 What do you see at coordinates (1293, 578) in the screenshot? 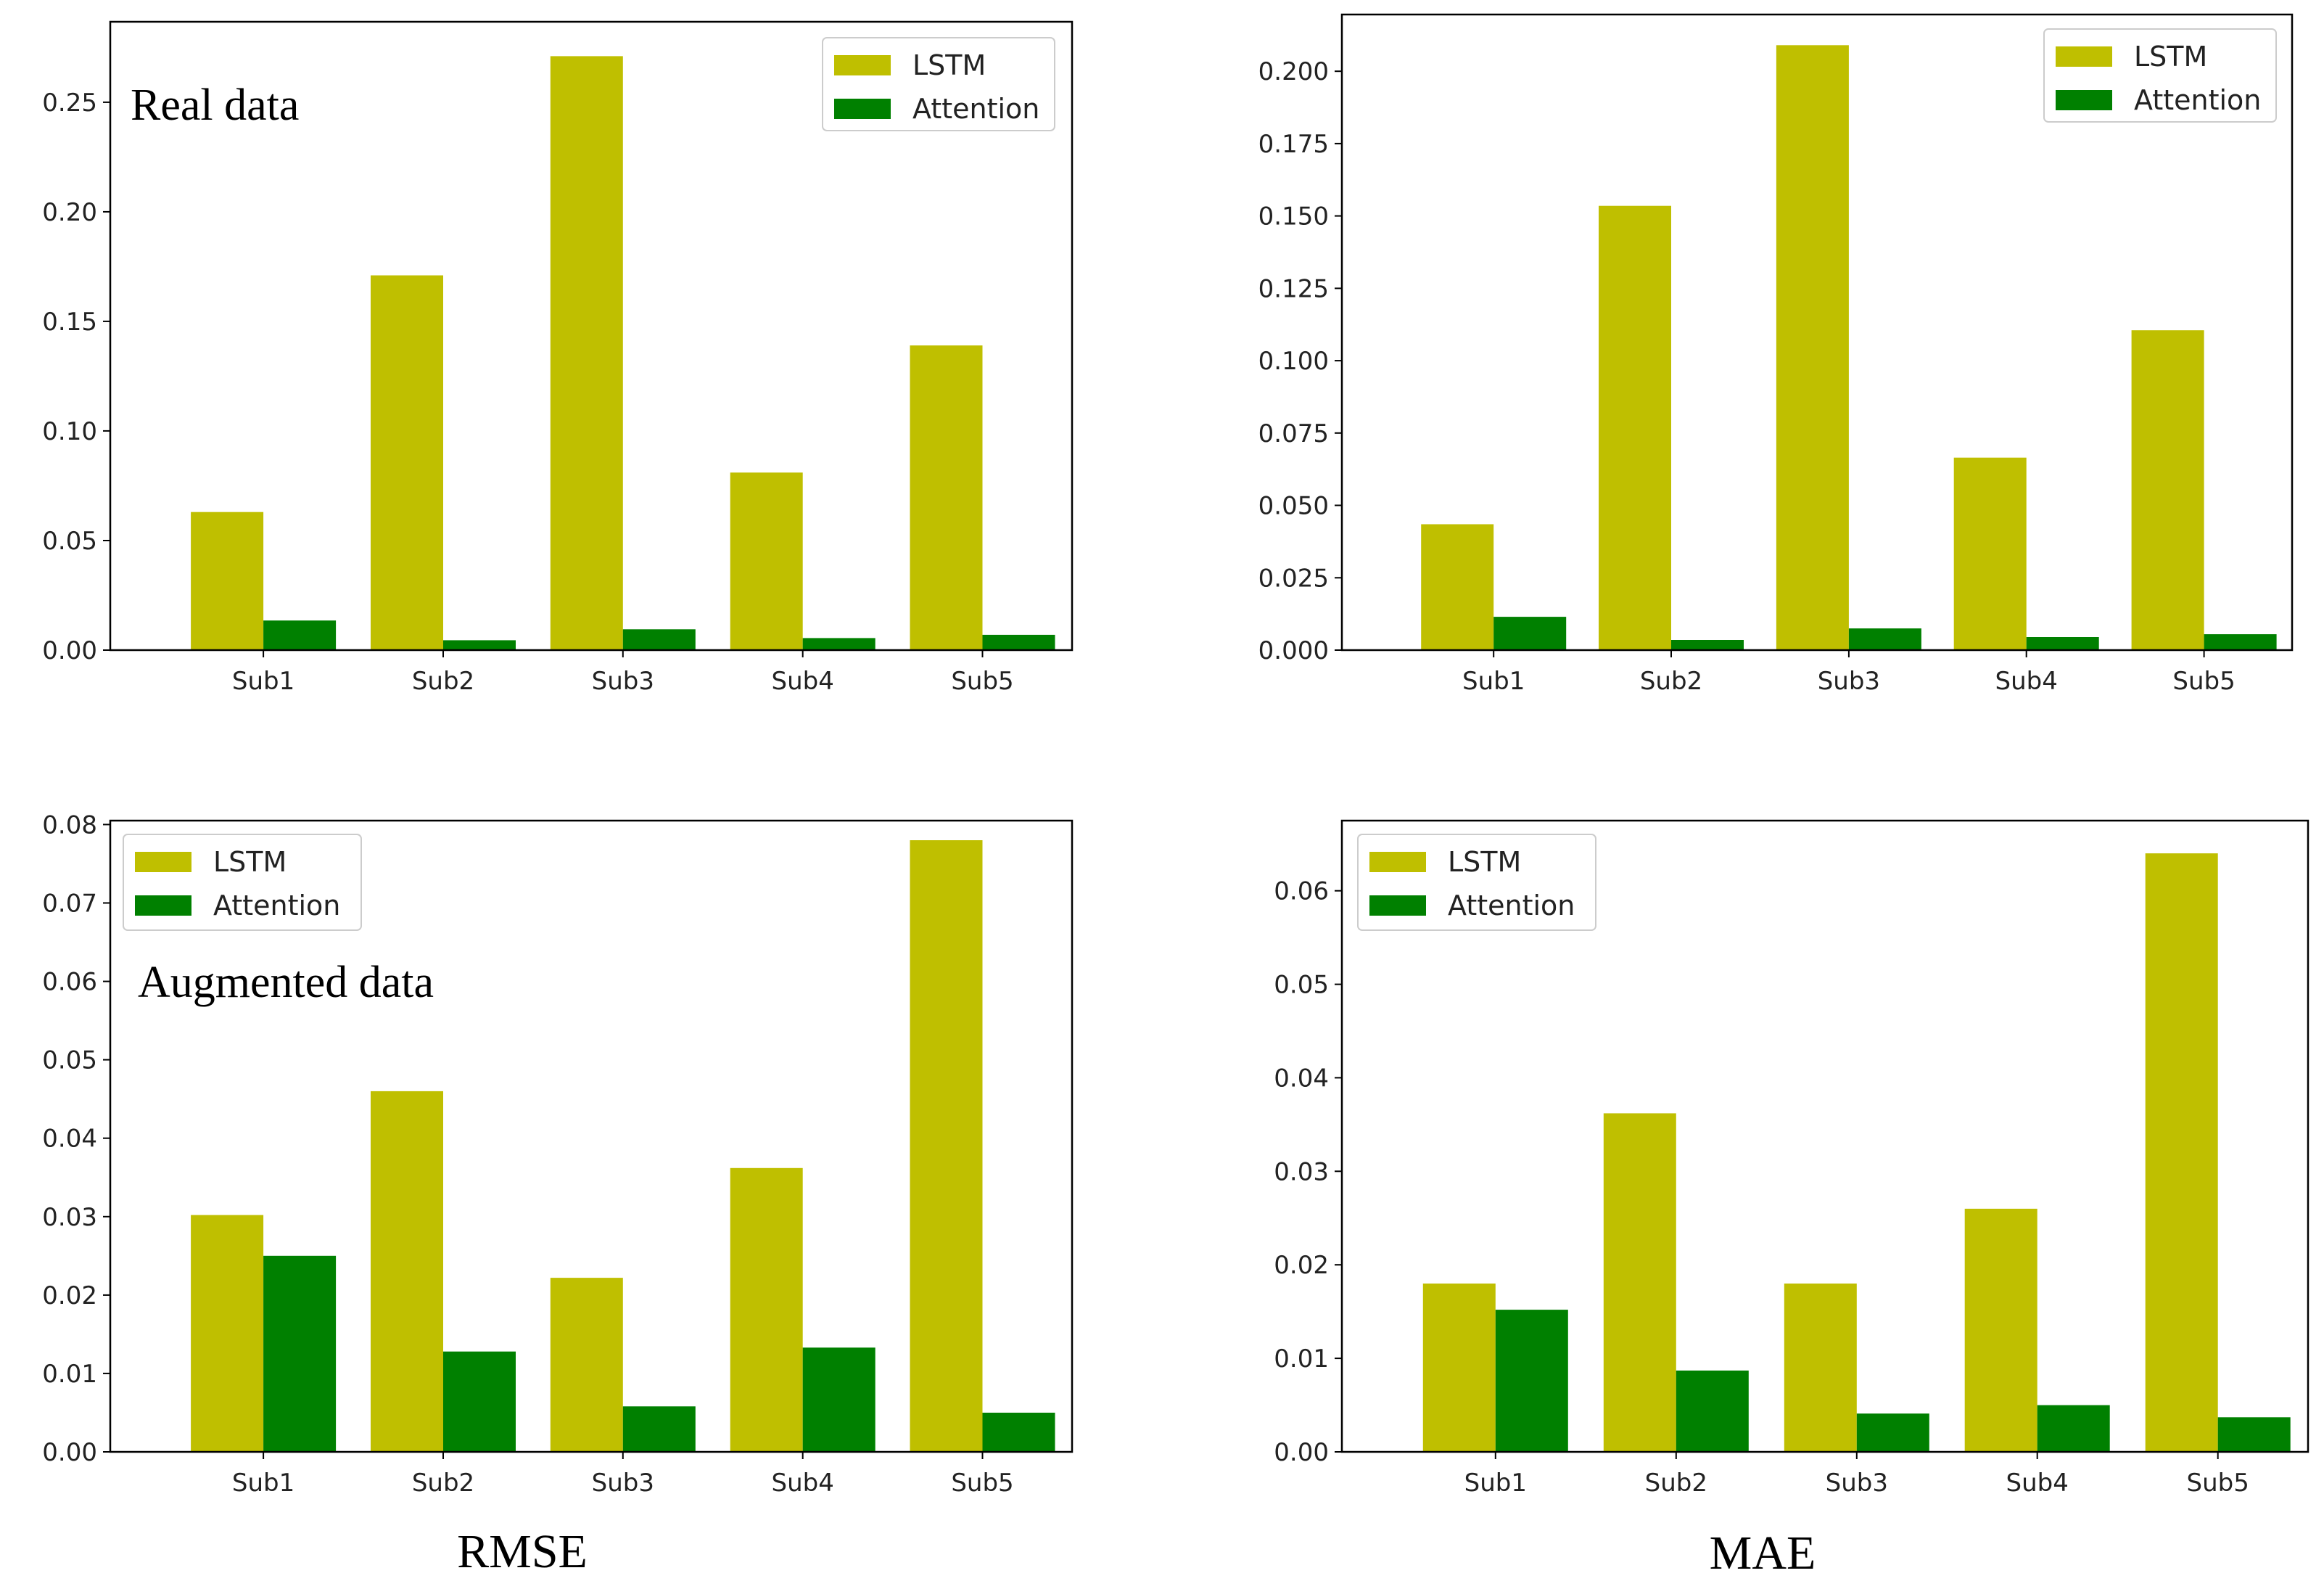
I see `y-tick-label: 0.025` at bounding box center [1293, 578].